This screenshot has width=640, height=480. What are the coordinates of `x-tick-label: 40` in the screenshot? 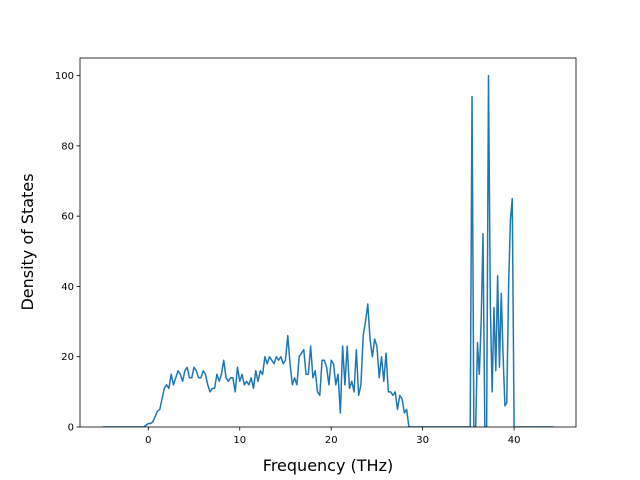 It's located at (514, 440).